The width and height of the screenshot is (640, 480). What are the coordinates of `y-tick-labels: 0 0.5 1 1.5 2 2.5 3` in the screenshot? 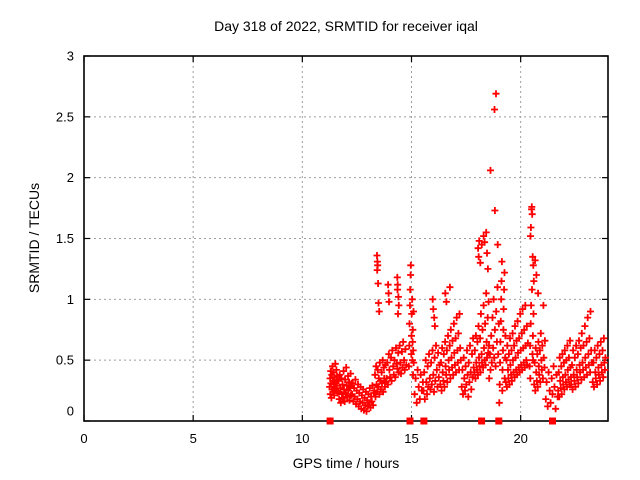 It's located at (65, 234).